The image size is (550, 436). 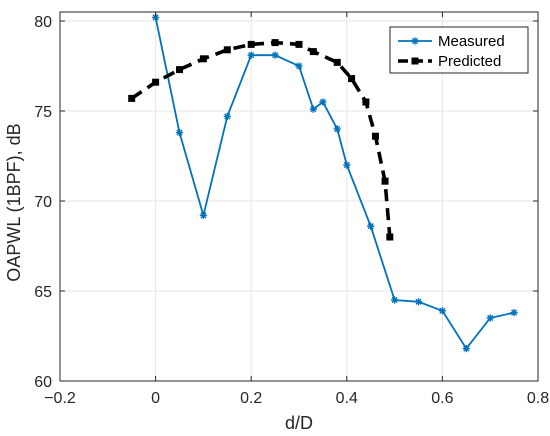 What do you see at coordinates (43, 112) in the screenshot?
I see `y-tick-label: 75` at bounding box center [43, 112].